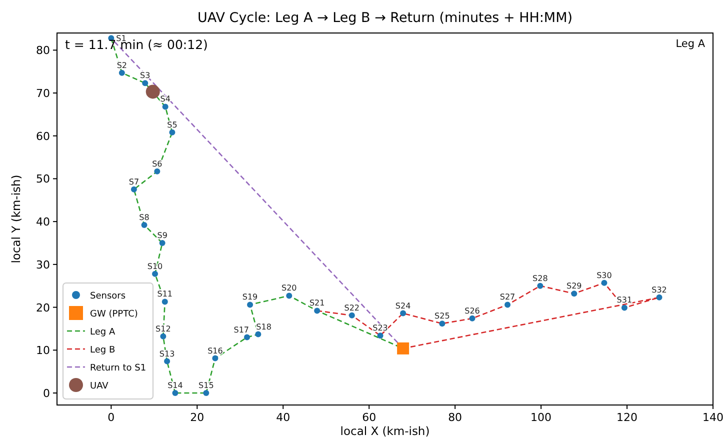 This screenshot has width=723, height=437. I want to click on annotation: S30, so click(604, 275).